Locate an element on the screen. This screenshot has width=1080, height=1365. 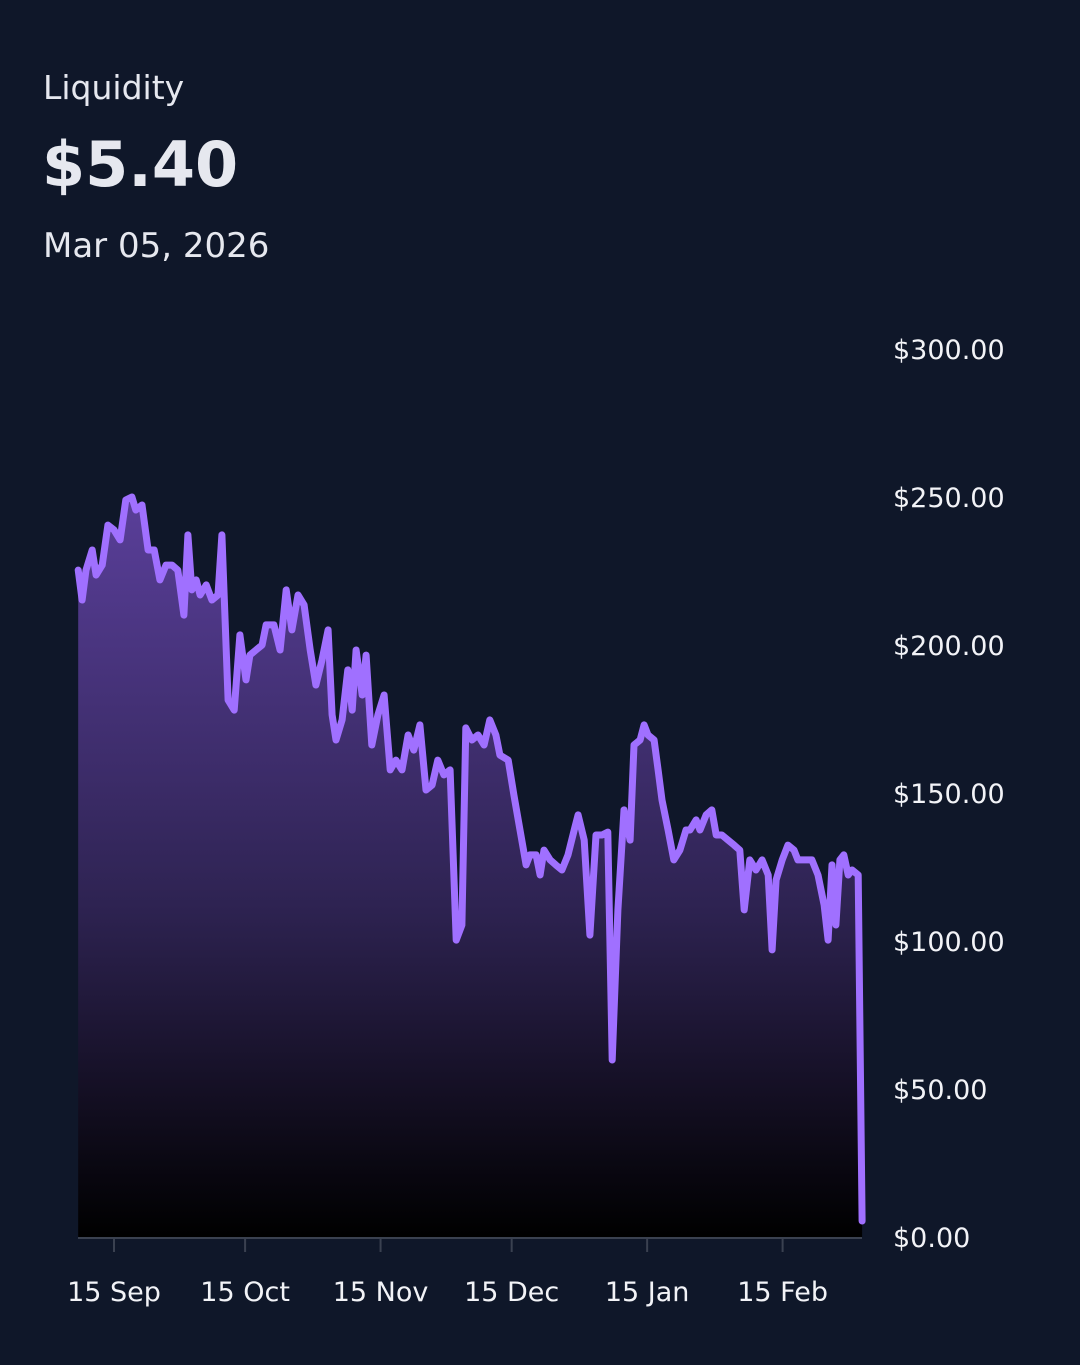
x-tick-label: 15 Dec is located at coordinates (511, 1292).